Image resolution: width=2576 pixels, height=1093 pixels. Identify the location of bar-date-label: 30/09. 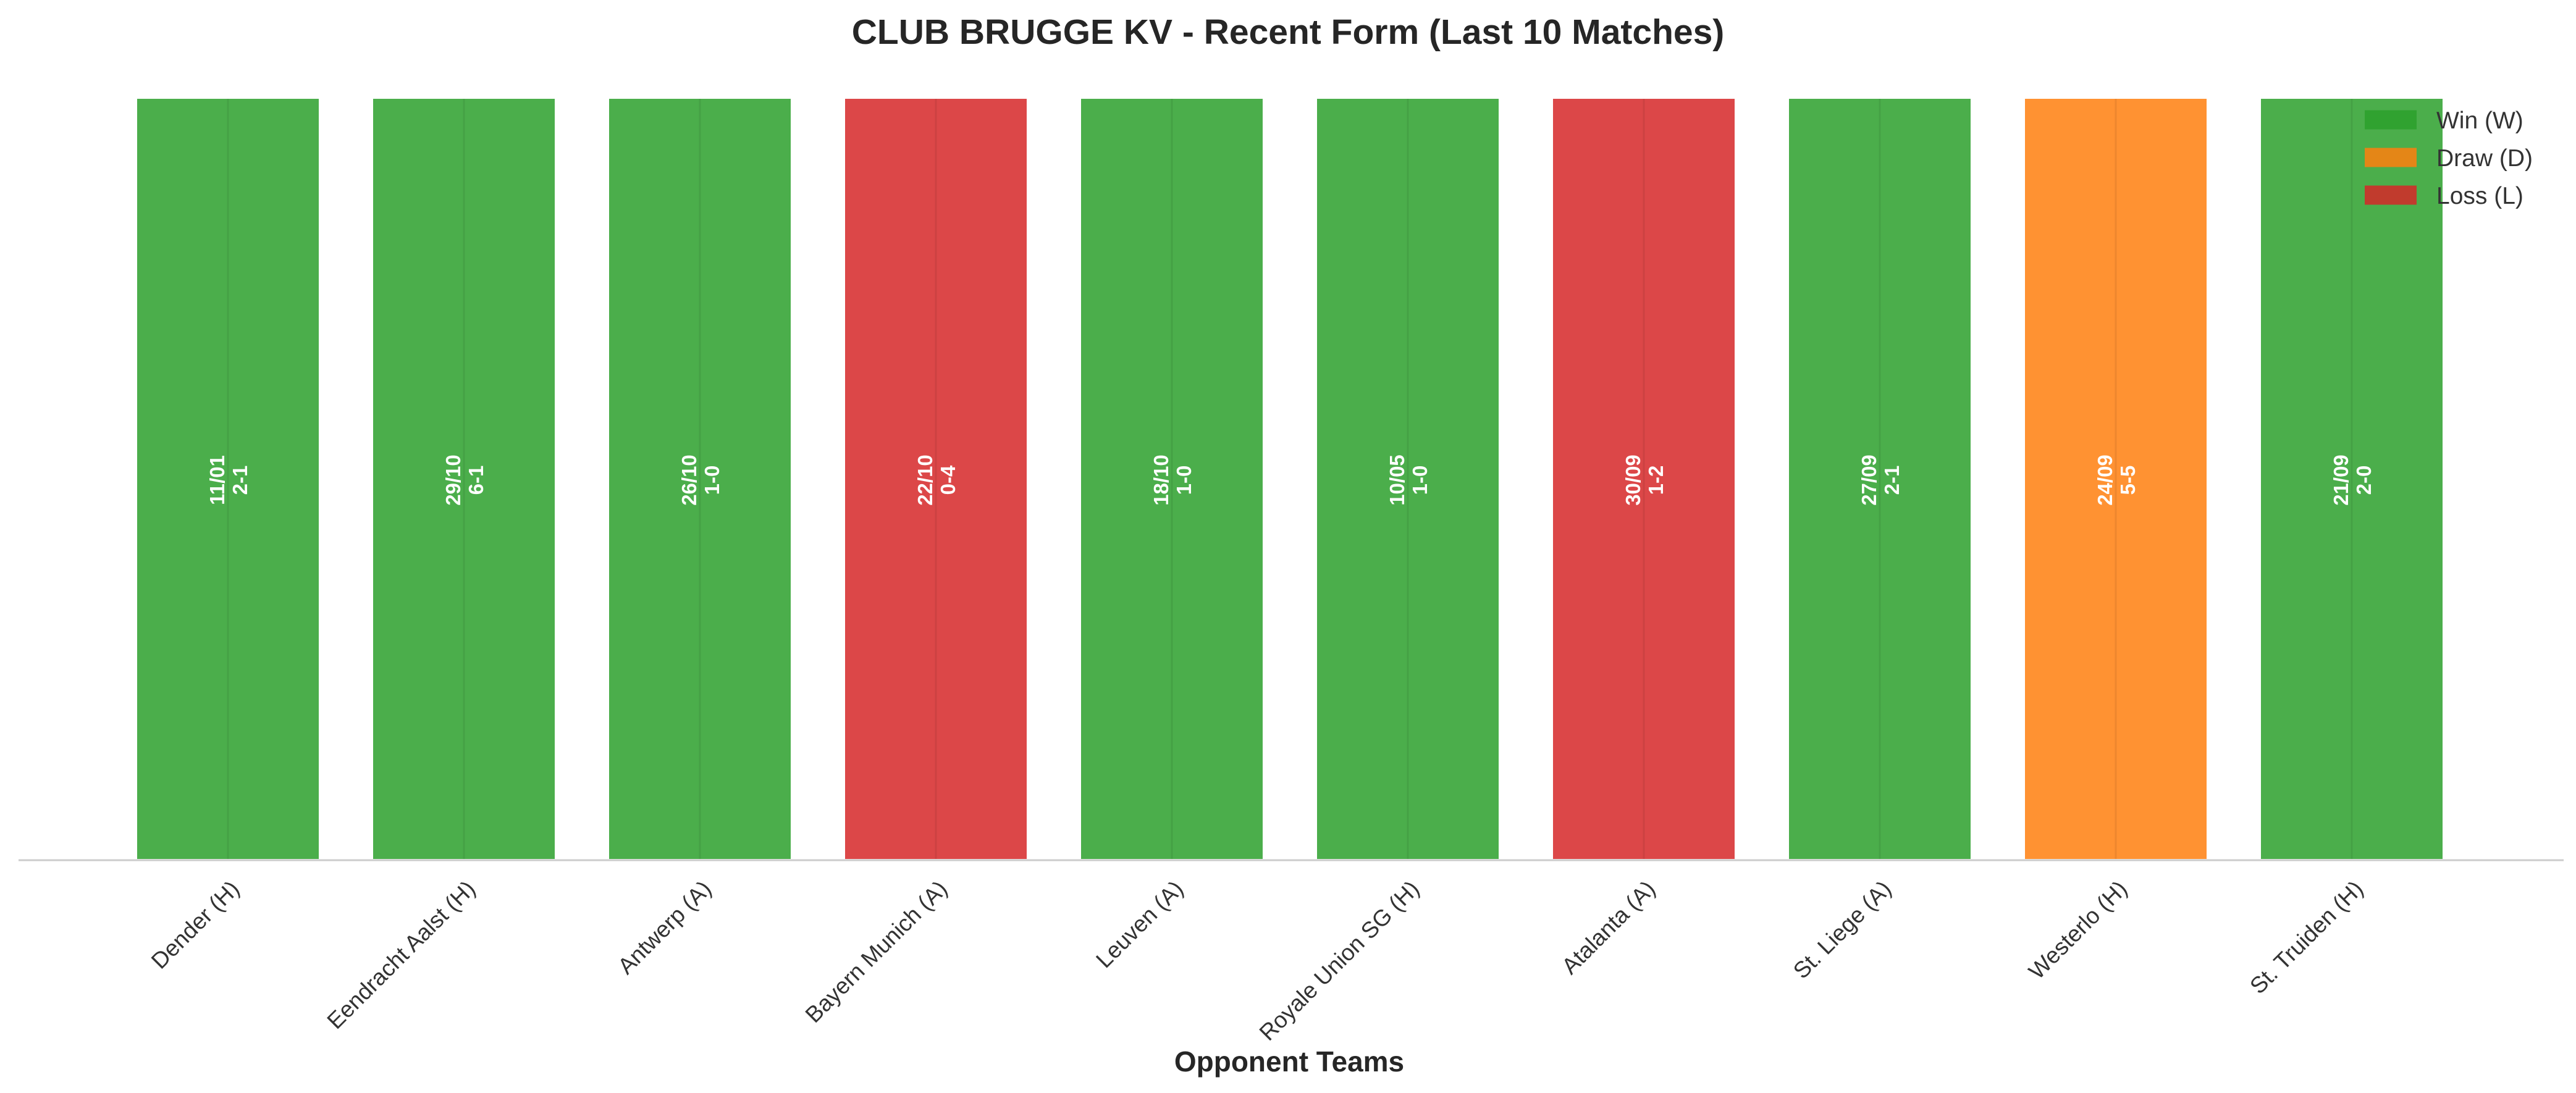
(1633, 480).